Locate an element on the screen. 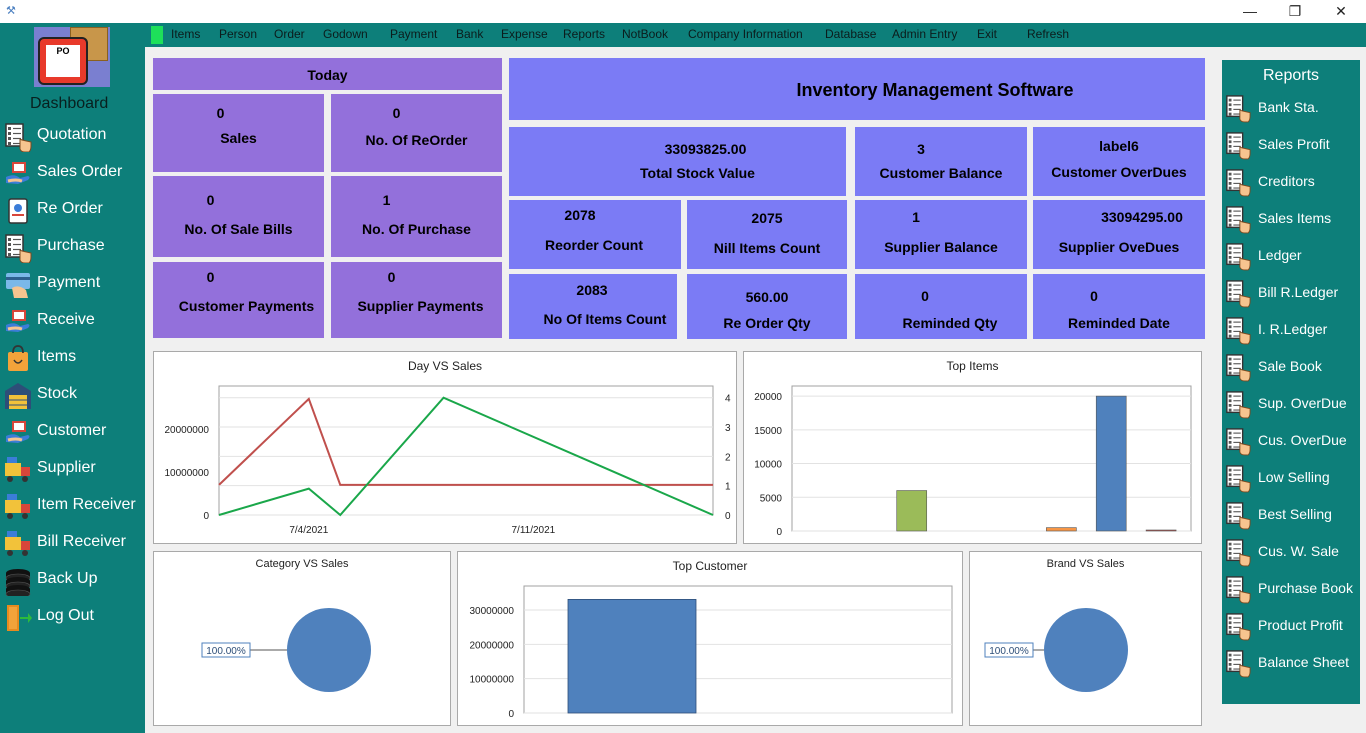 This screenshot has height=733, width=1366. menu-exit: Exit is located at coordinates (987, 34).